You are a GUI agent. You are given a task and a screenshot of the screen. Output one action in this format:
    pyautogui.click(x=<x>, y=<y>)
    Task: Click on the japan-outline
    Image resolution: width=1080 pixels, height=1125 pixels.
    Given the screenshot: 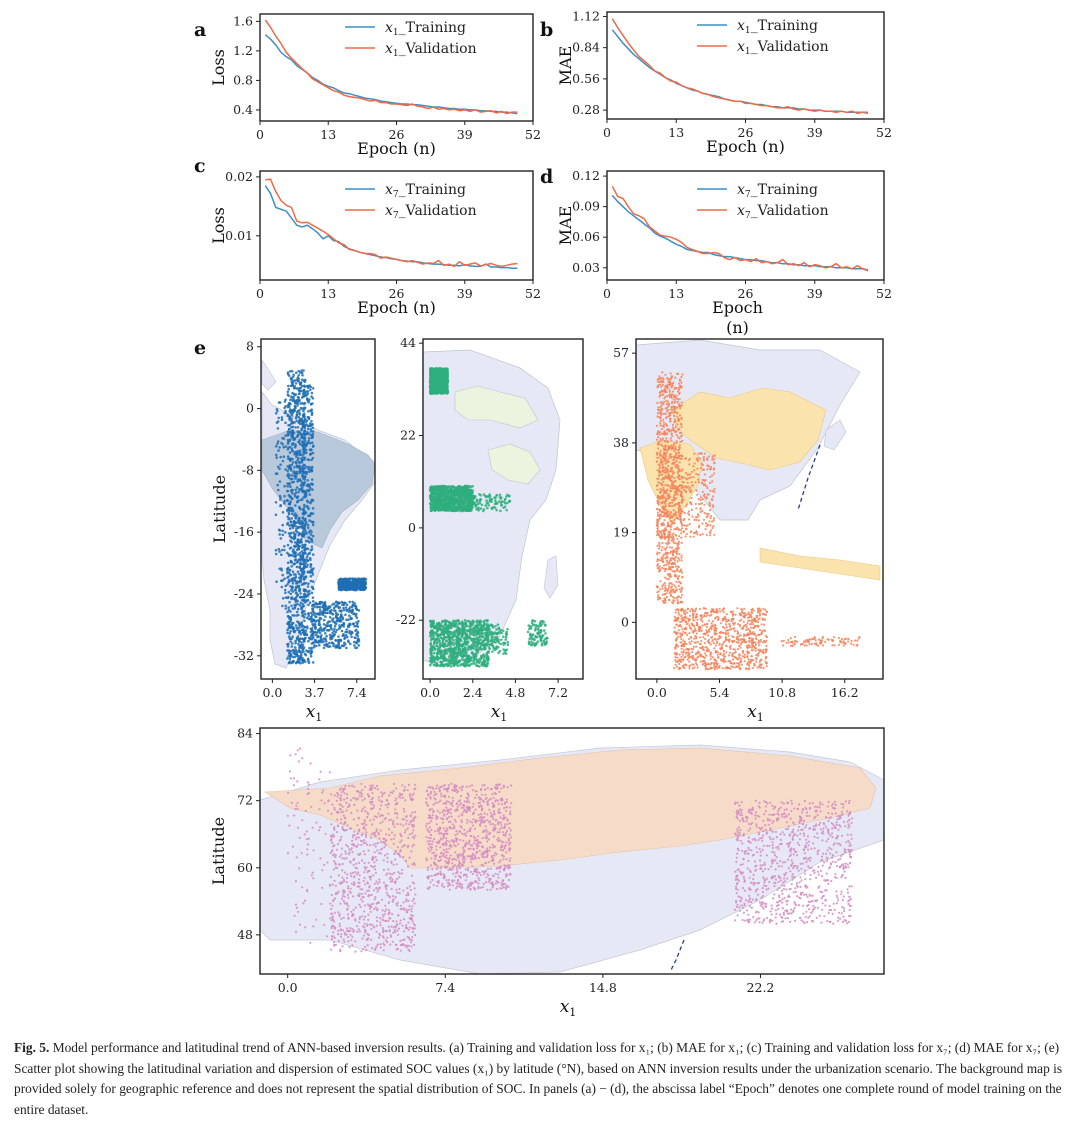 What is the action you would take?
    pyautogui.click(x=835, y=435)
    